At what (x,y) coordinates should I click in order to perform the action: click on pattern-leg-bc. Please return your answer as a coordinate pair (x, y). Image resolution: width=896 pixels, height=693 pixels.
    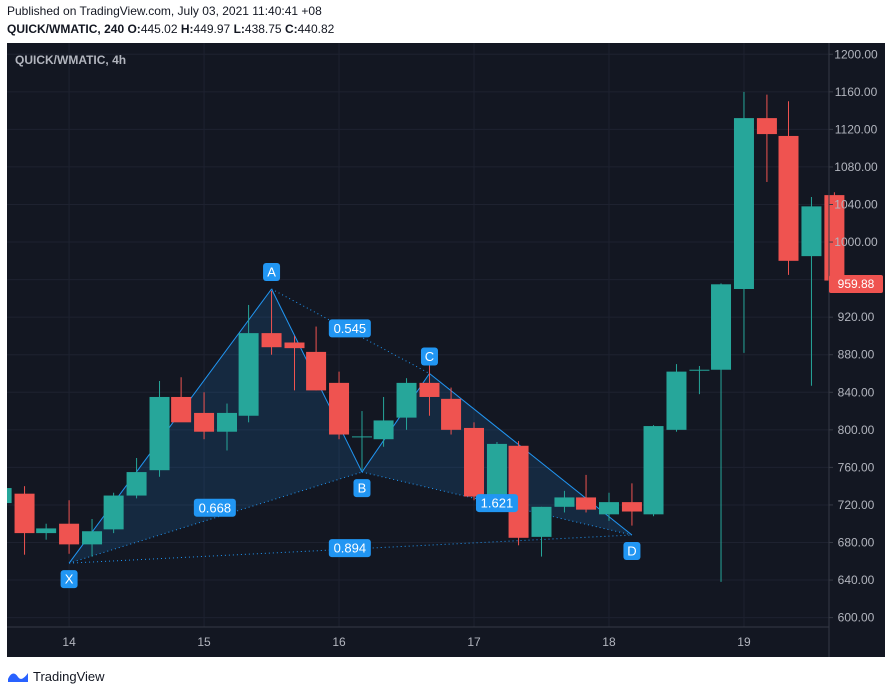
    Looking at the image, I should click on (395, 423).